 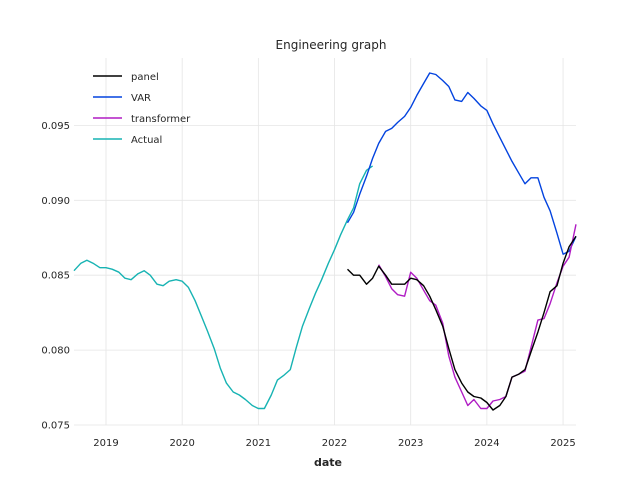 What do you see at coordinates (258, 443) in the screenshot?
I see `x-tick-label: 2021` at bounding box center [258, 443].